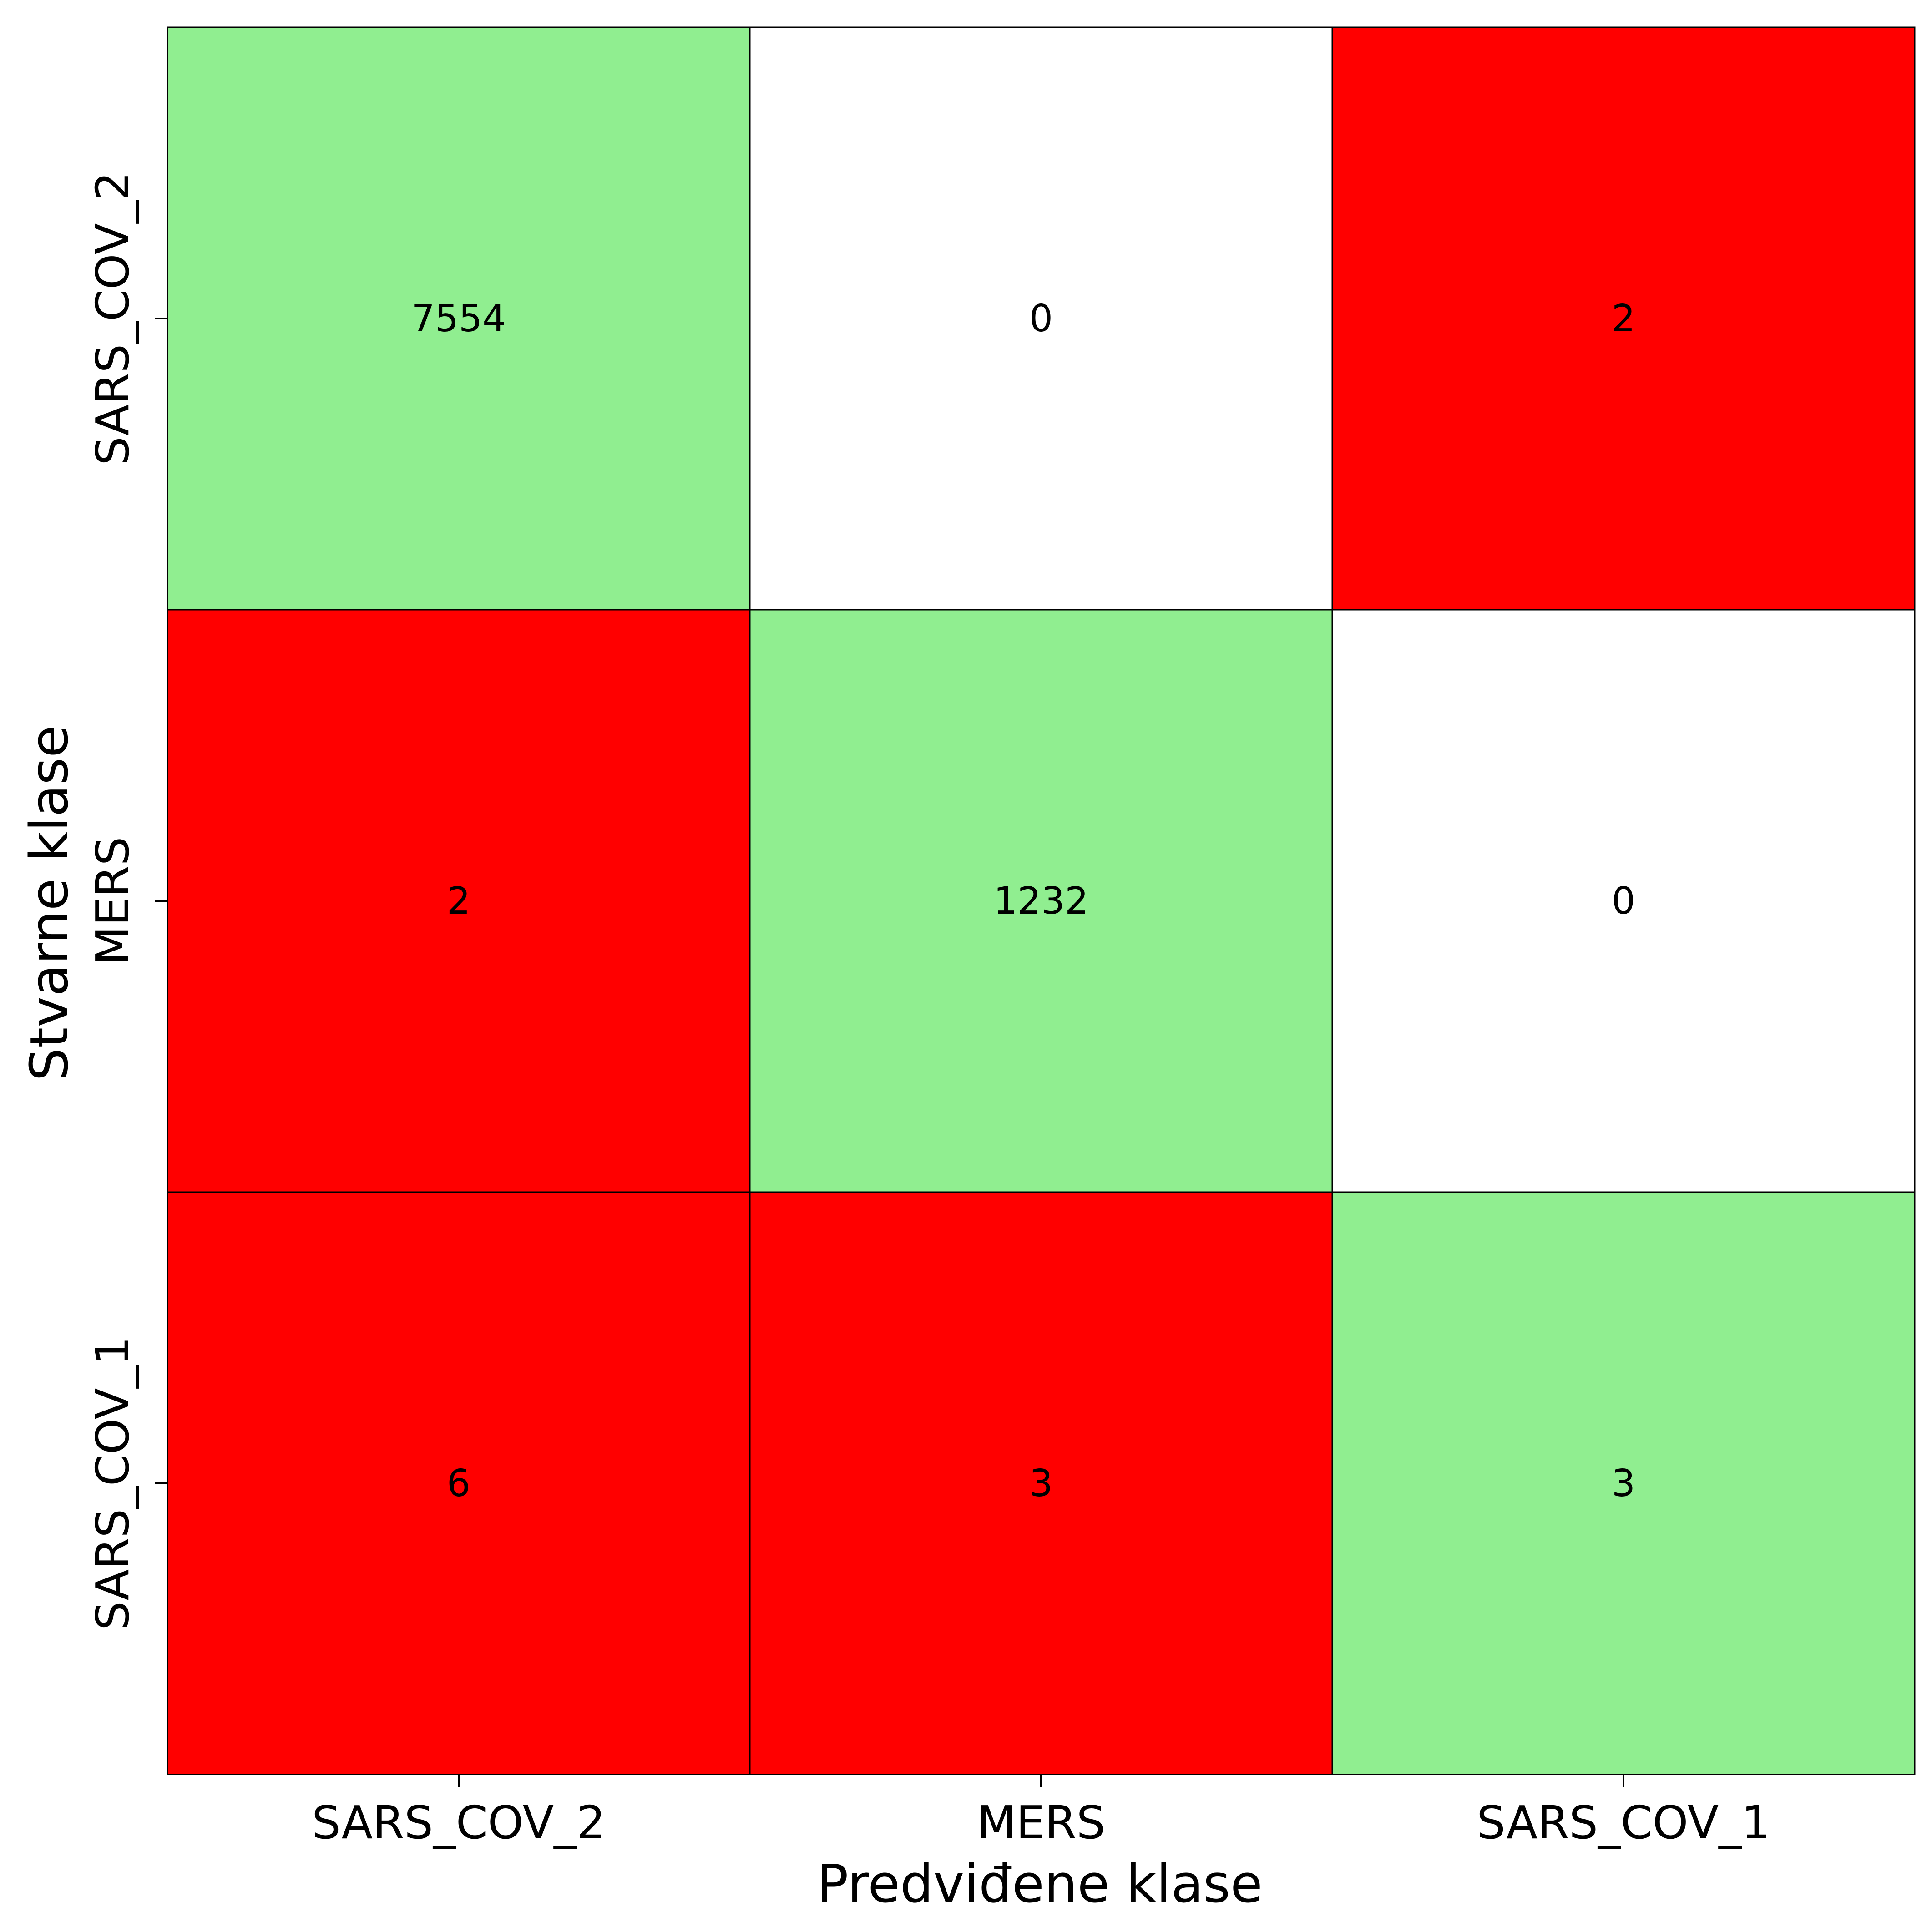  I want to click on y-axis-title: Stvarne klase, so click(49, 903).